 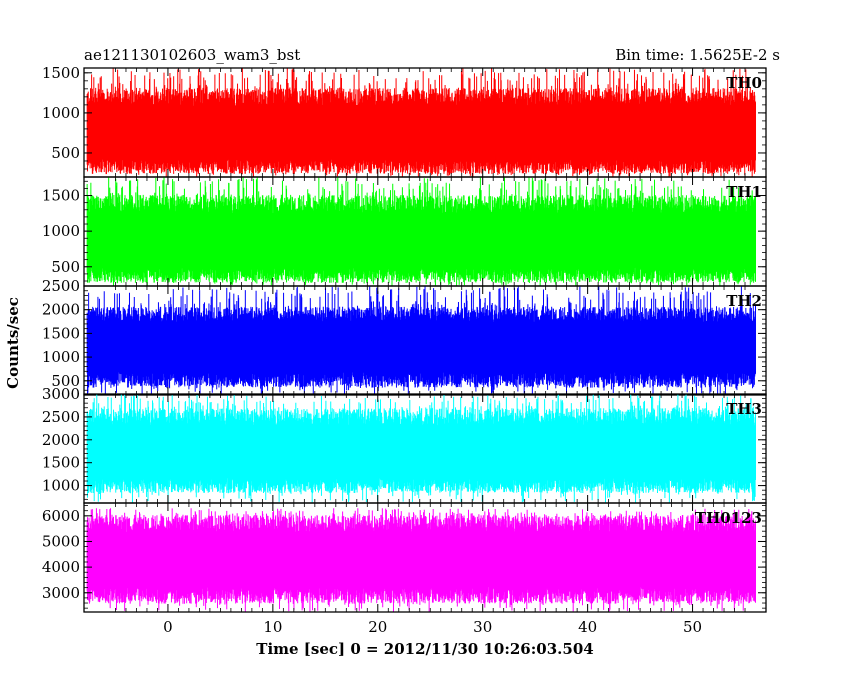 I want to click on panel-th1: 500 1000 1500 TH1, so click(x=404, y=231).